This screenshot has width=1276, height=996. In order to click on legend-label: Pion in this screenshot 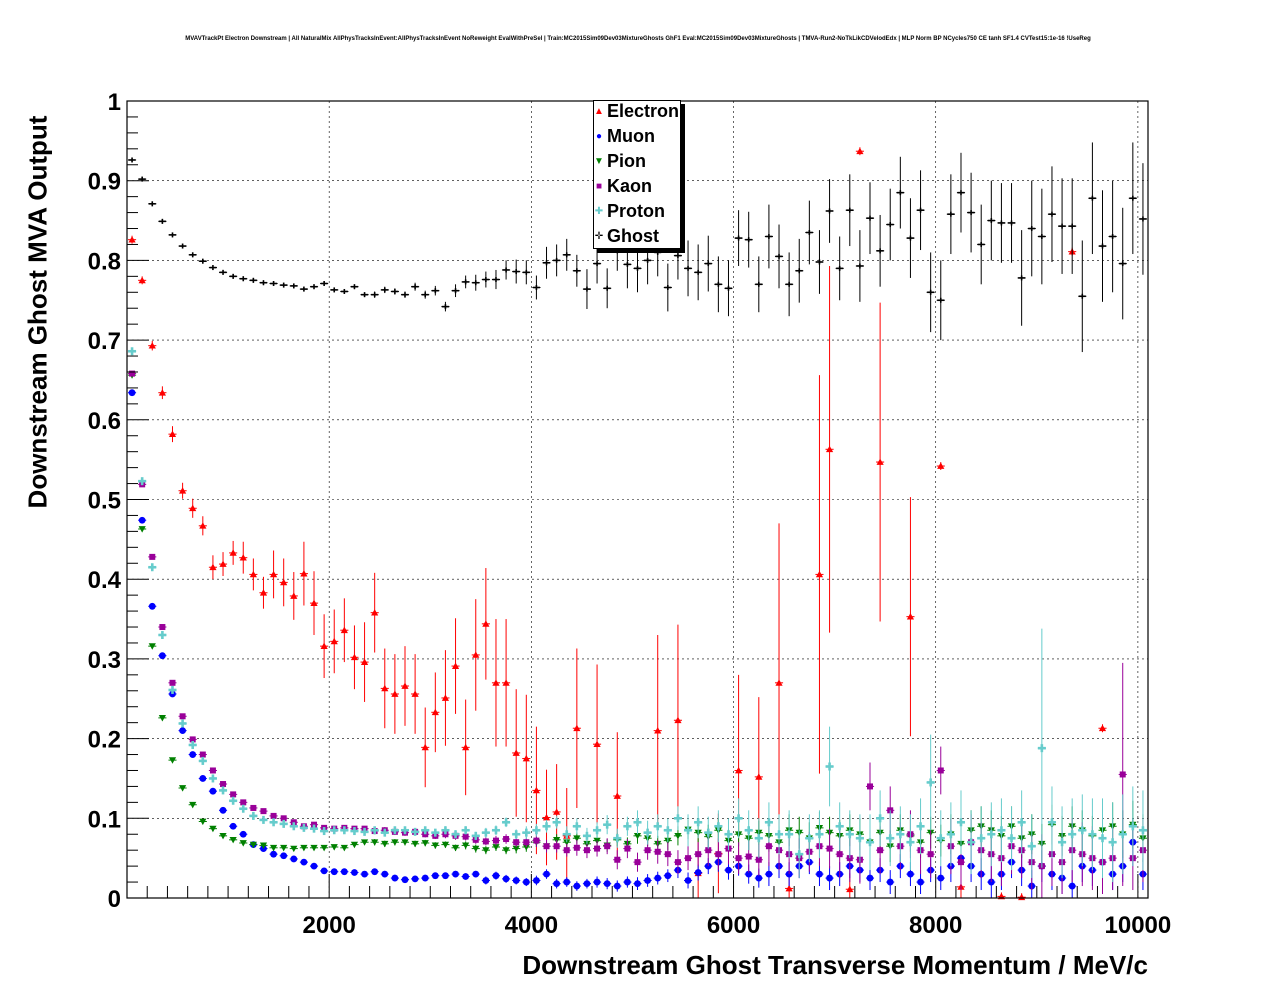, I will do `click(626, 161)`.